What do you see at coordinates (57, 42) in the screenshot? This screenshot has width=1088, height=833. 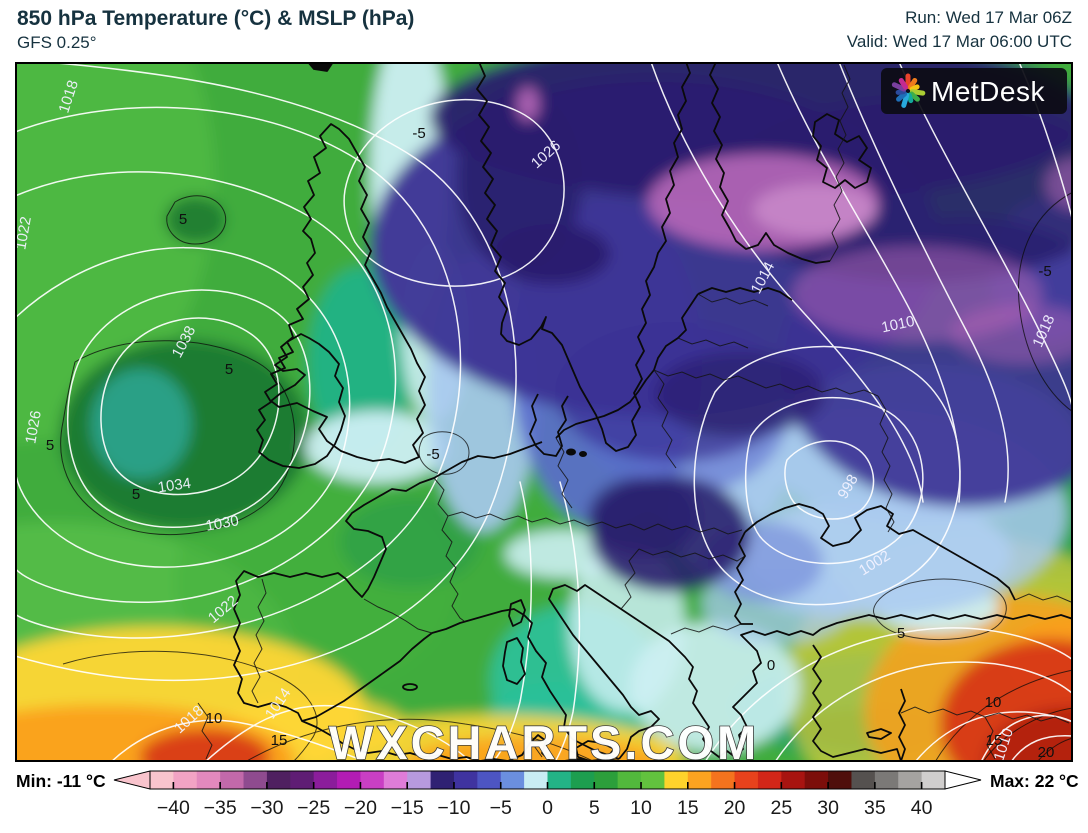 I see `model-subtitle: GFS 0.25°` at bounding box center [57, 42].